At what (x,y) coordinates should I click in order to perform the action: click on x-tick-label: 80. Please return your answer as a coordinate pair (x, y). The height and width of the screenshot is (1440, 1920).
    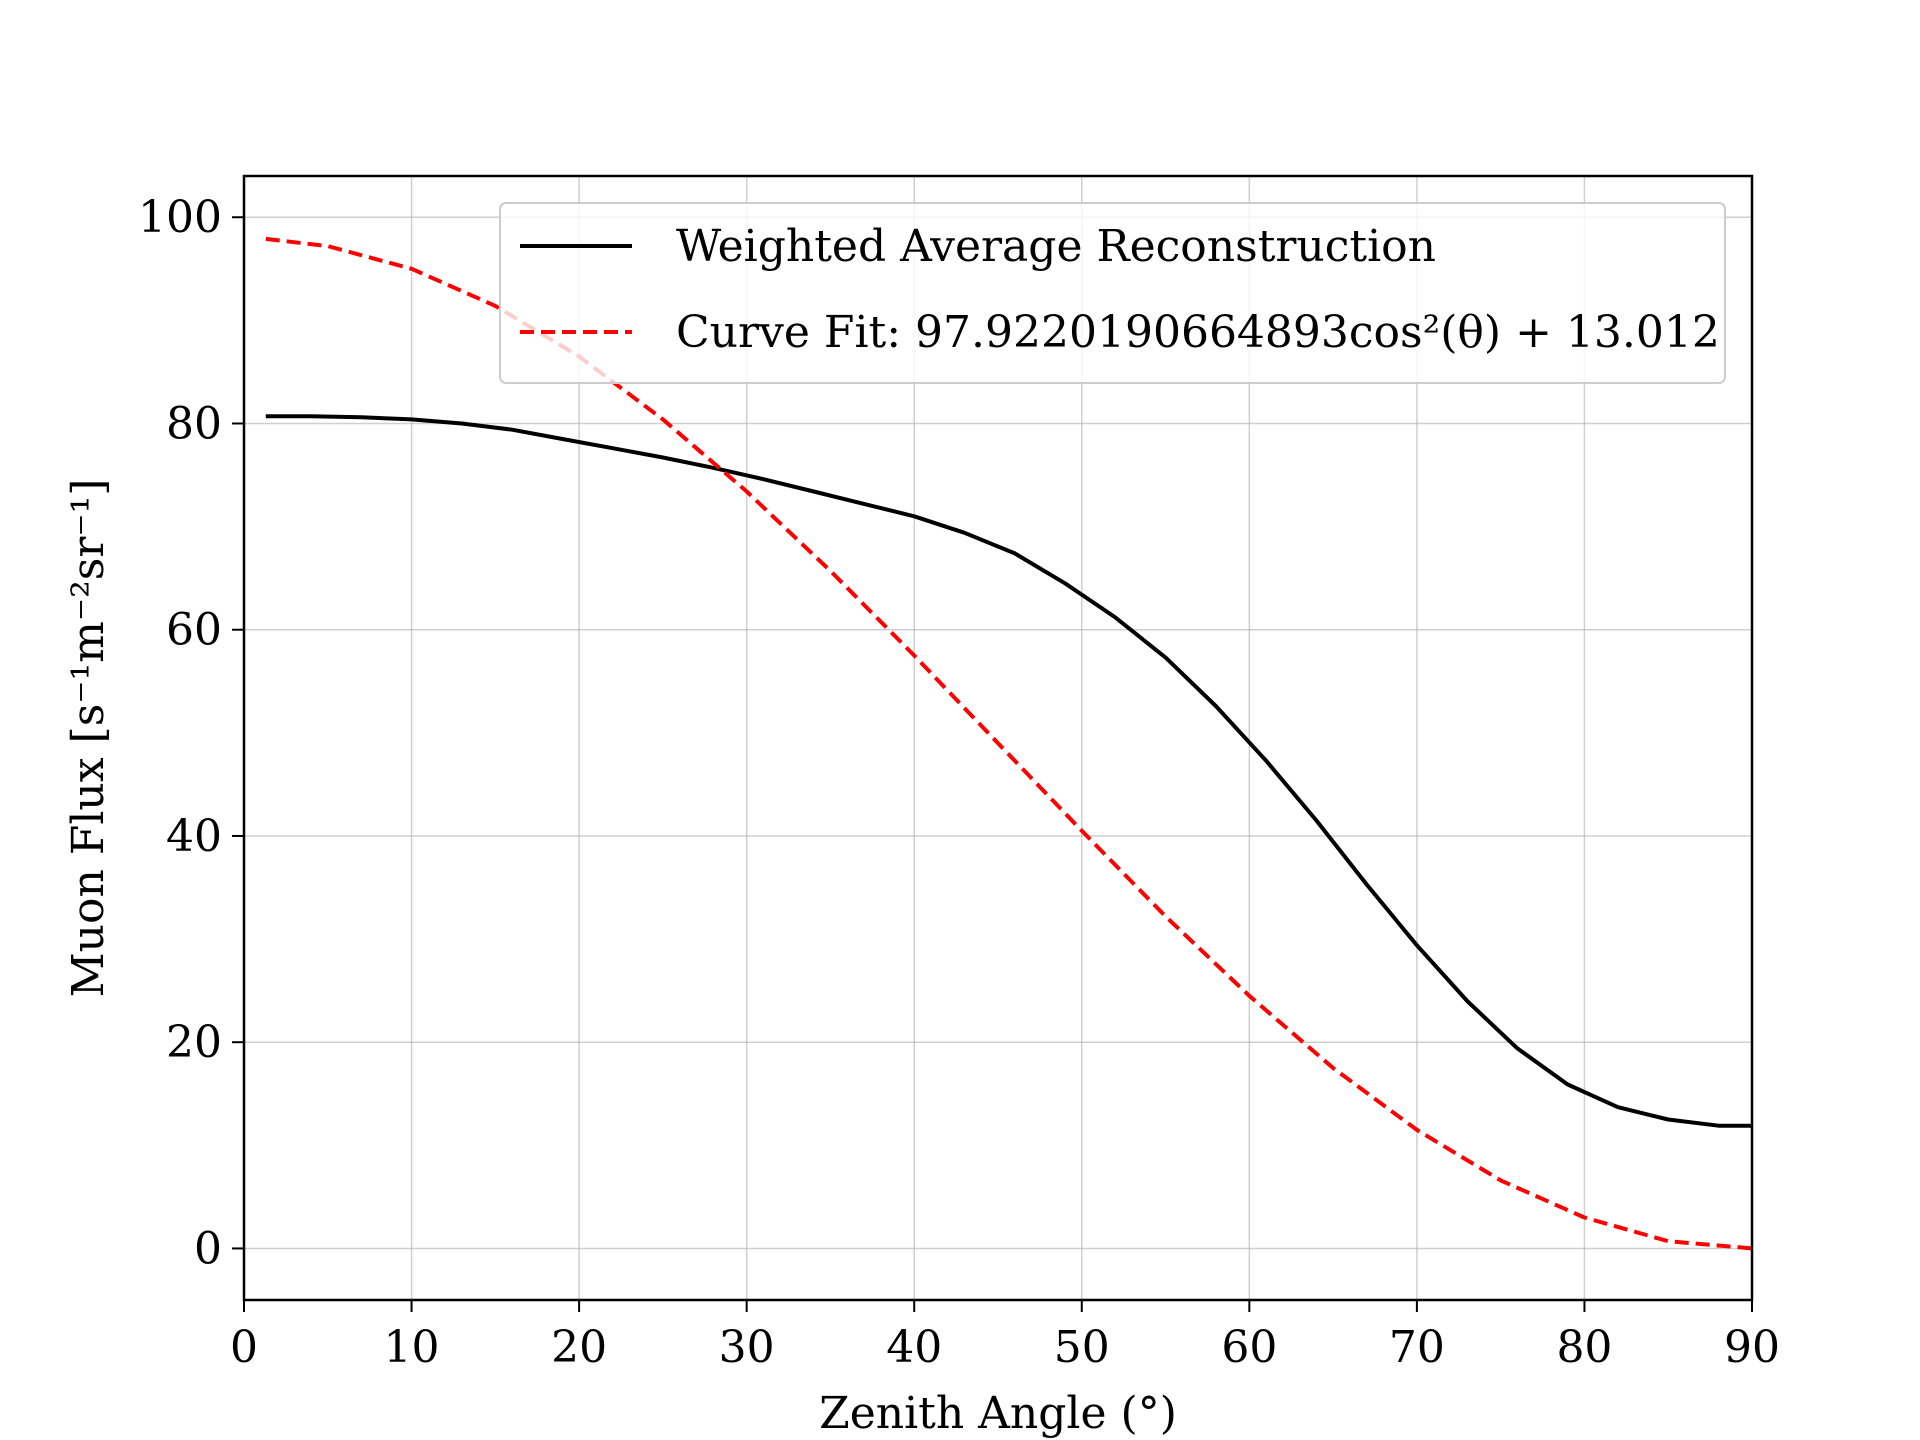
    Looking at the image, I should click on (1584, 1347).